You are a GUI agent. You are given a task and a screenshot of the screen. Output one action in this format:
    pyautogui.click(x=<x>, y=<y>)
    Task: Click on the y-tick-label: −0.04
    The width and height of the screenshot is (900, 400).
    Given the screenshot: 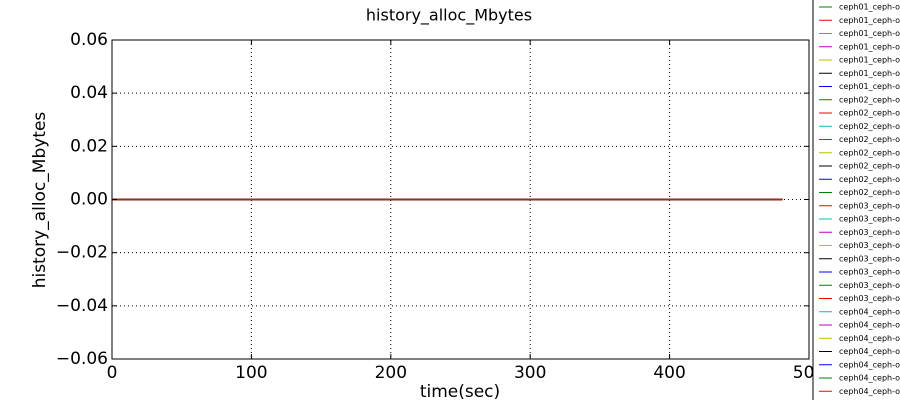 What is the action you would take?
    pyautogui.click(x=82, y=306)
    